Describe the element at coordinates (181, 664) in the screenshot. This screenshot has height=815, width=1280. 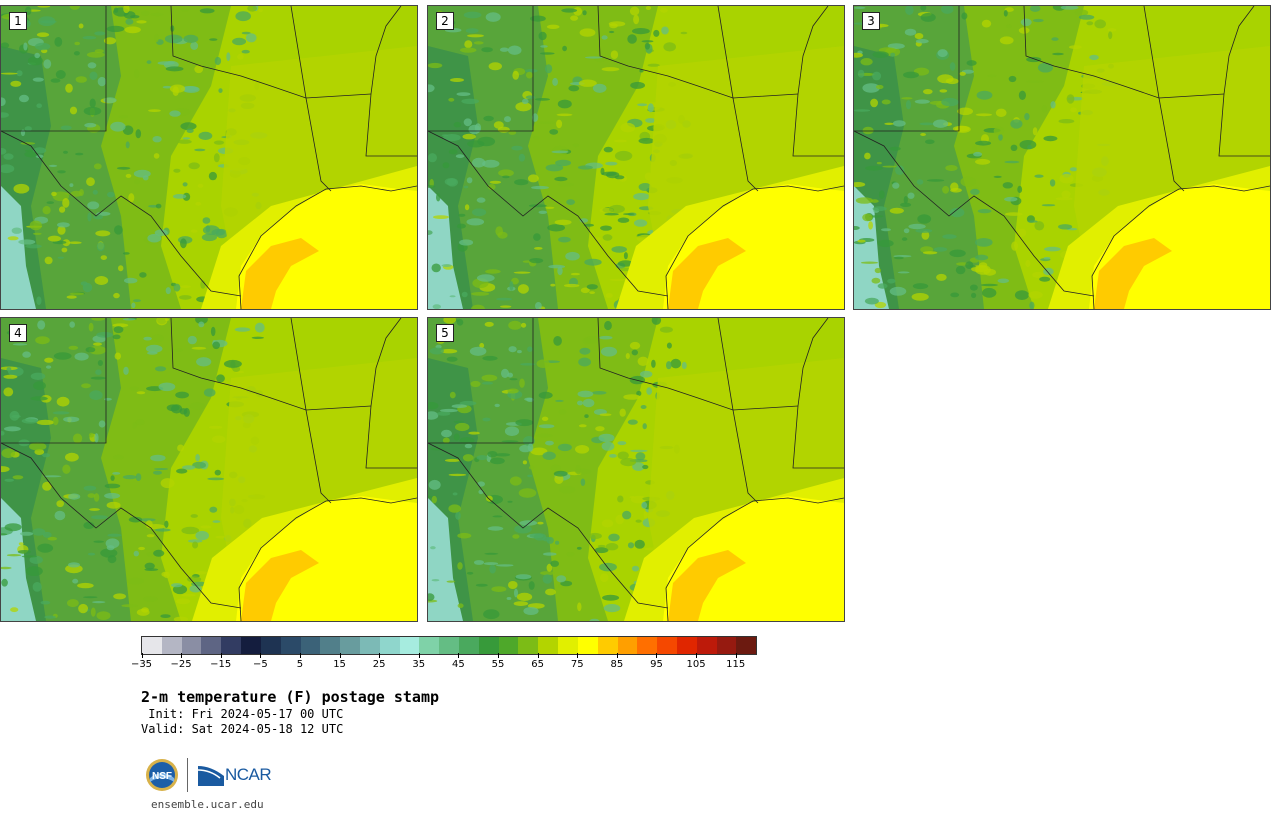
I see `colorbar-tick-label: −25` at that location.